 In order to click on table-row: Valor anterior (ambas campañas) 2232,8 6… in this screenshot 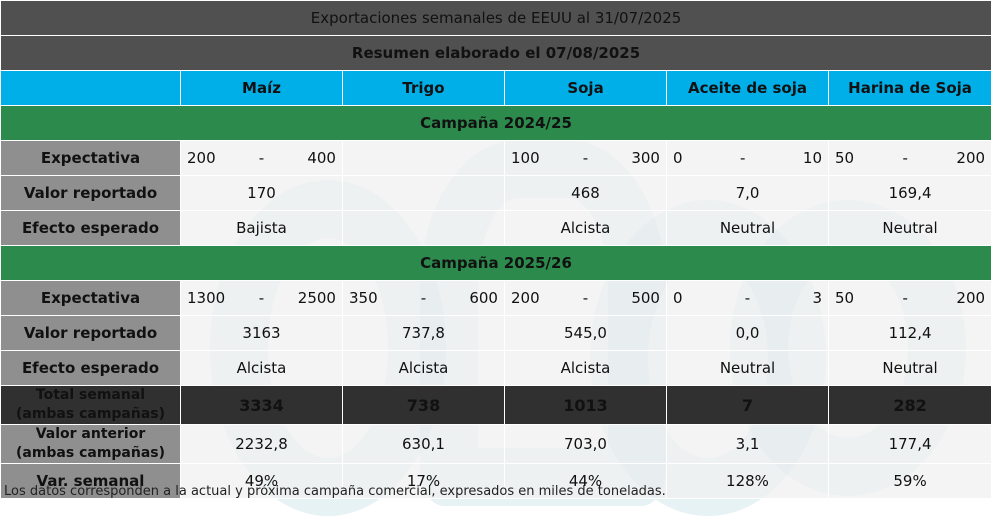, I will do `click(496, 444)`.